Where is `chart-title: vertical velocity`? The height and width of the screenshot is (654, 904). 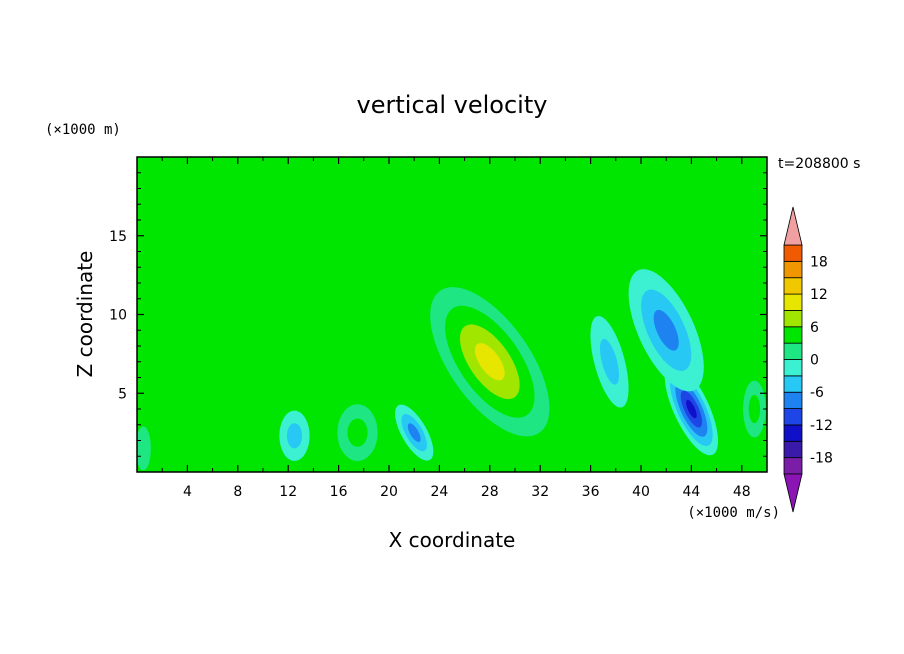
chart-title: vertical velocity is located at coordinates (452, 105).